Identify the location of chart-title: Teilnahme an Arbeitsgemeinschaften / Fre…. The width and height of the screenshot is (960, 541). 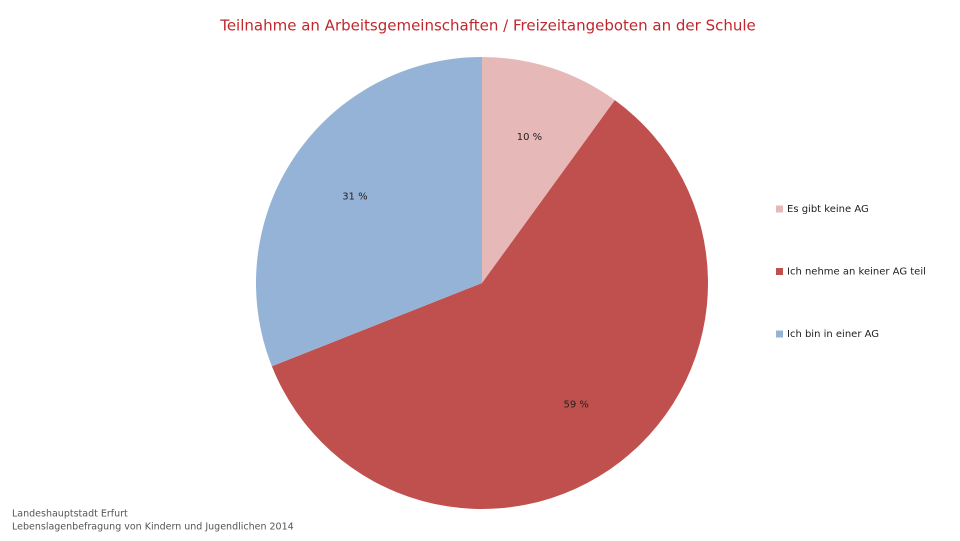
(487, 26).